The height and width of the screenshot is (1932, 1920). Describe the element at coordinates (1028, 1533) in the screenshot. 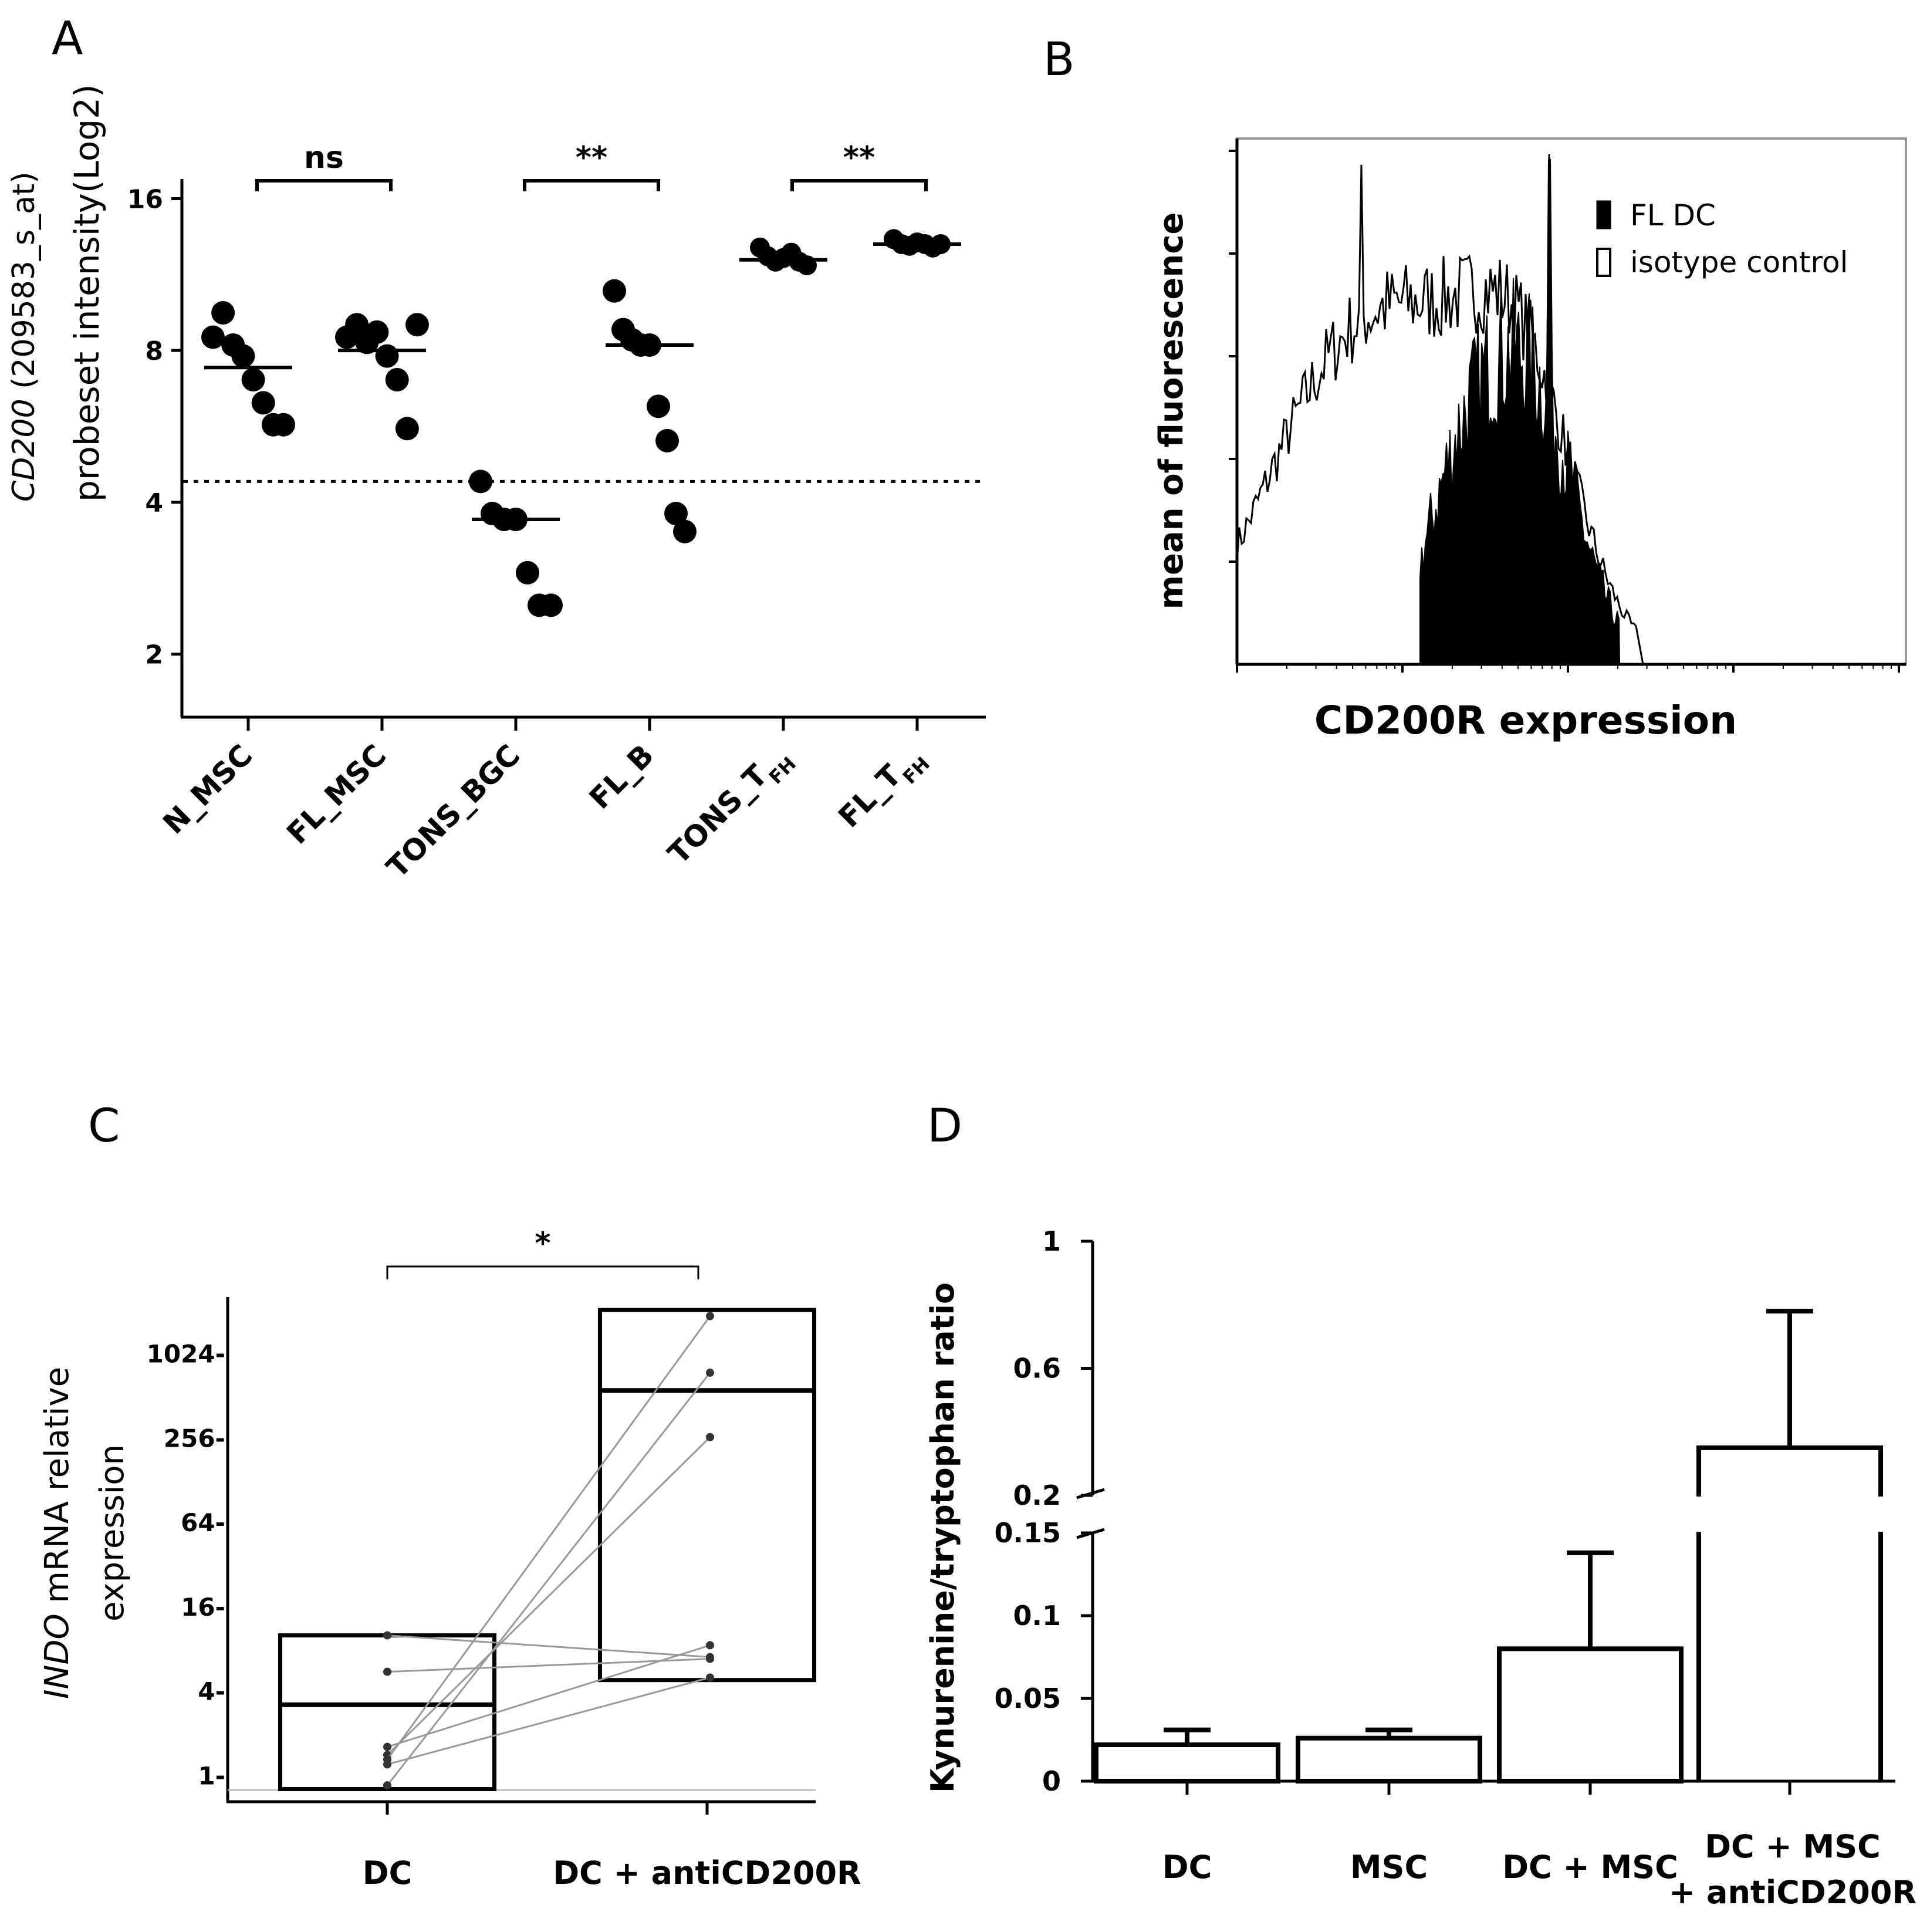

I see `panel-d-ytick-label: 0.15` at that location.